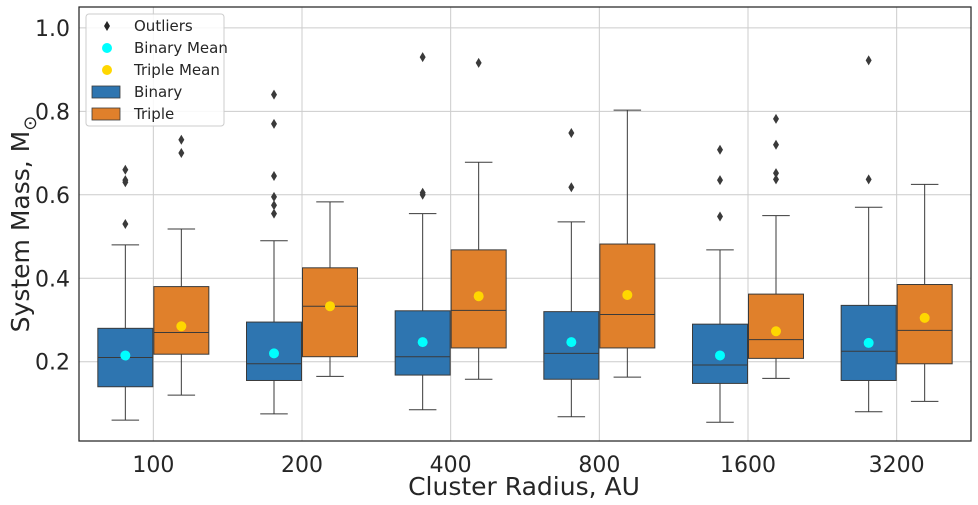 The width and height of the screenshot is (978, 505). I want to click on x-tick-label: 800, so click(599, 465).